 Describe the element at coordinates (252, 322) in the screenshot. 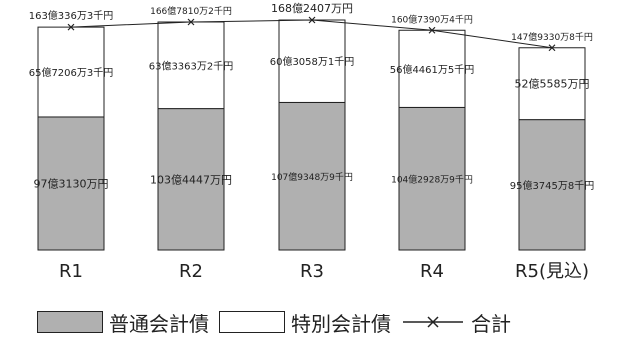

I see `legend-swatch-special` at that location.